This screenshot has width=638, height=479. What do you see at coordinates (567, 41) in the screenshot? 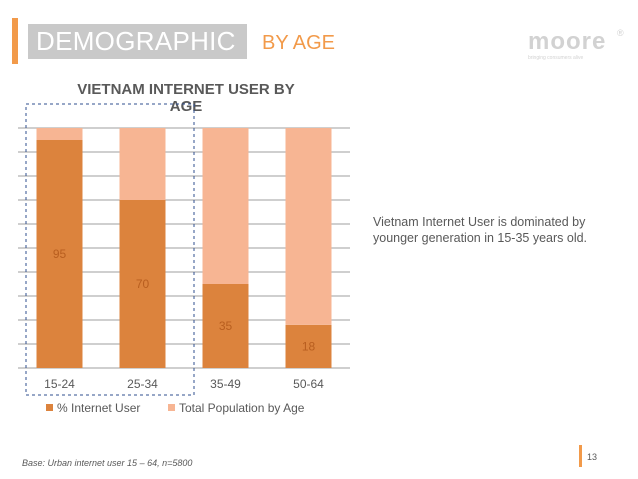
I see `logo-wordmark: moore` at bounding box center [567, 41].